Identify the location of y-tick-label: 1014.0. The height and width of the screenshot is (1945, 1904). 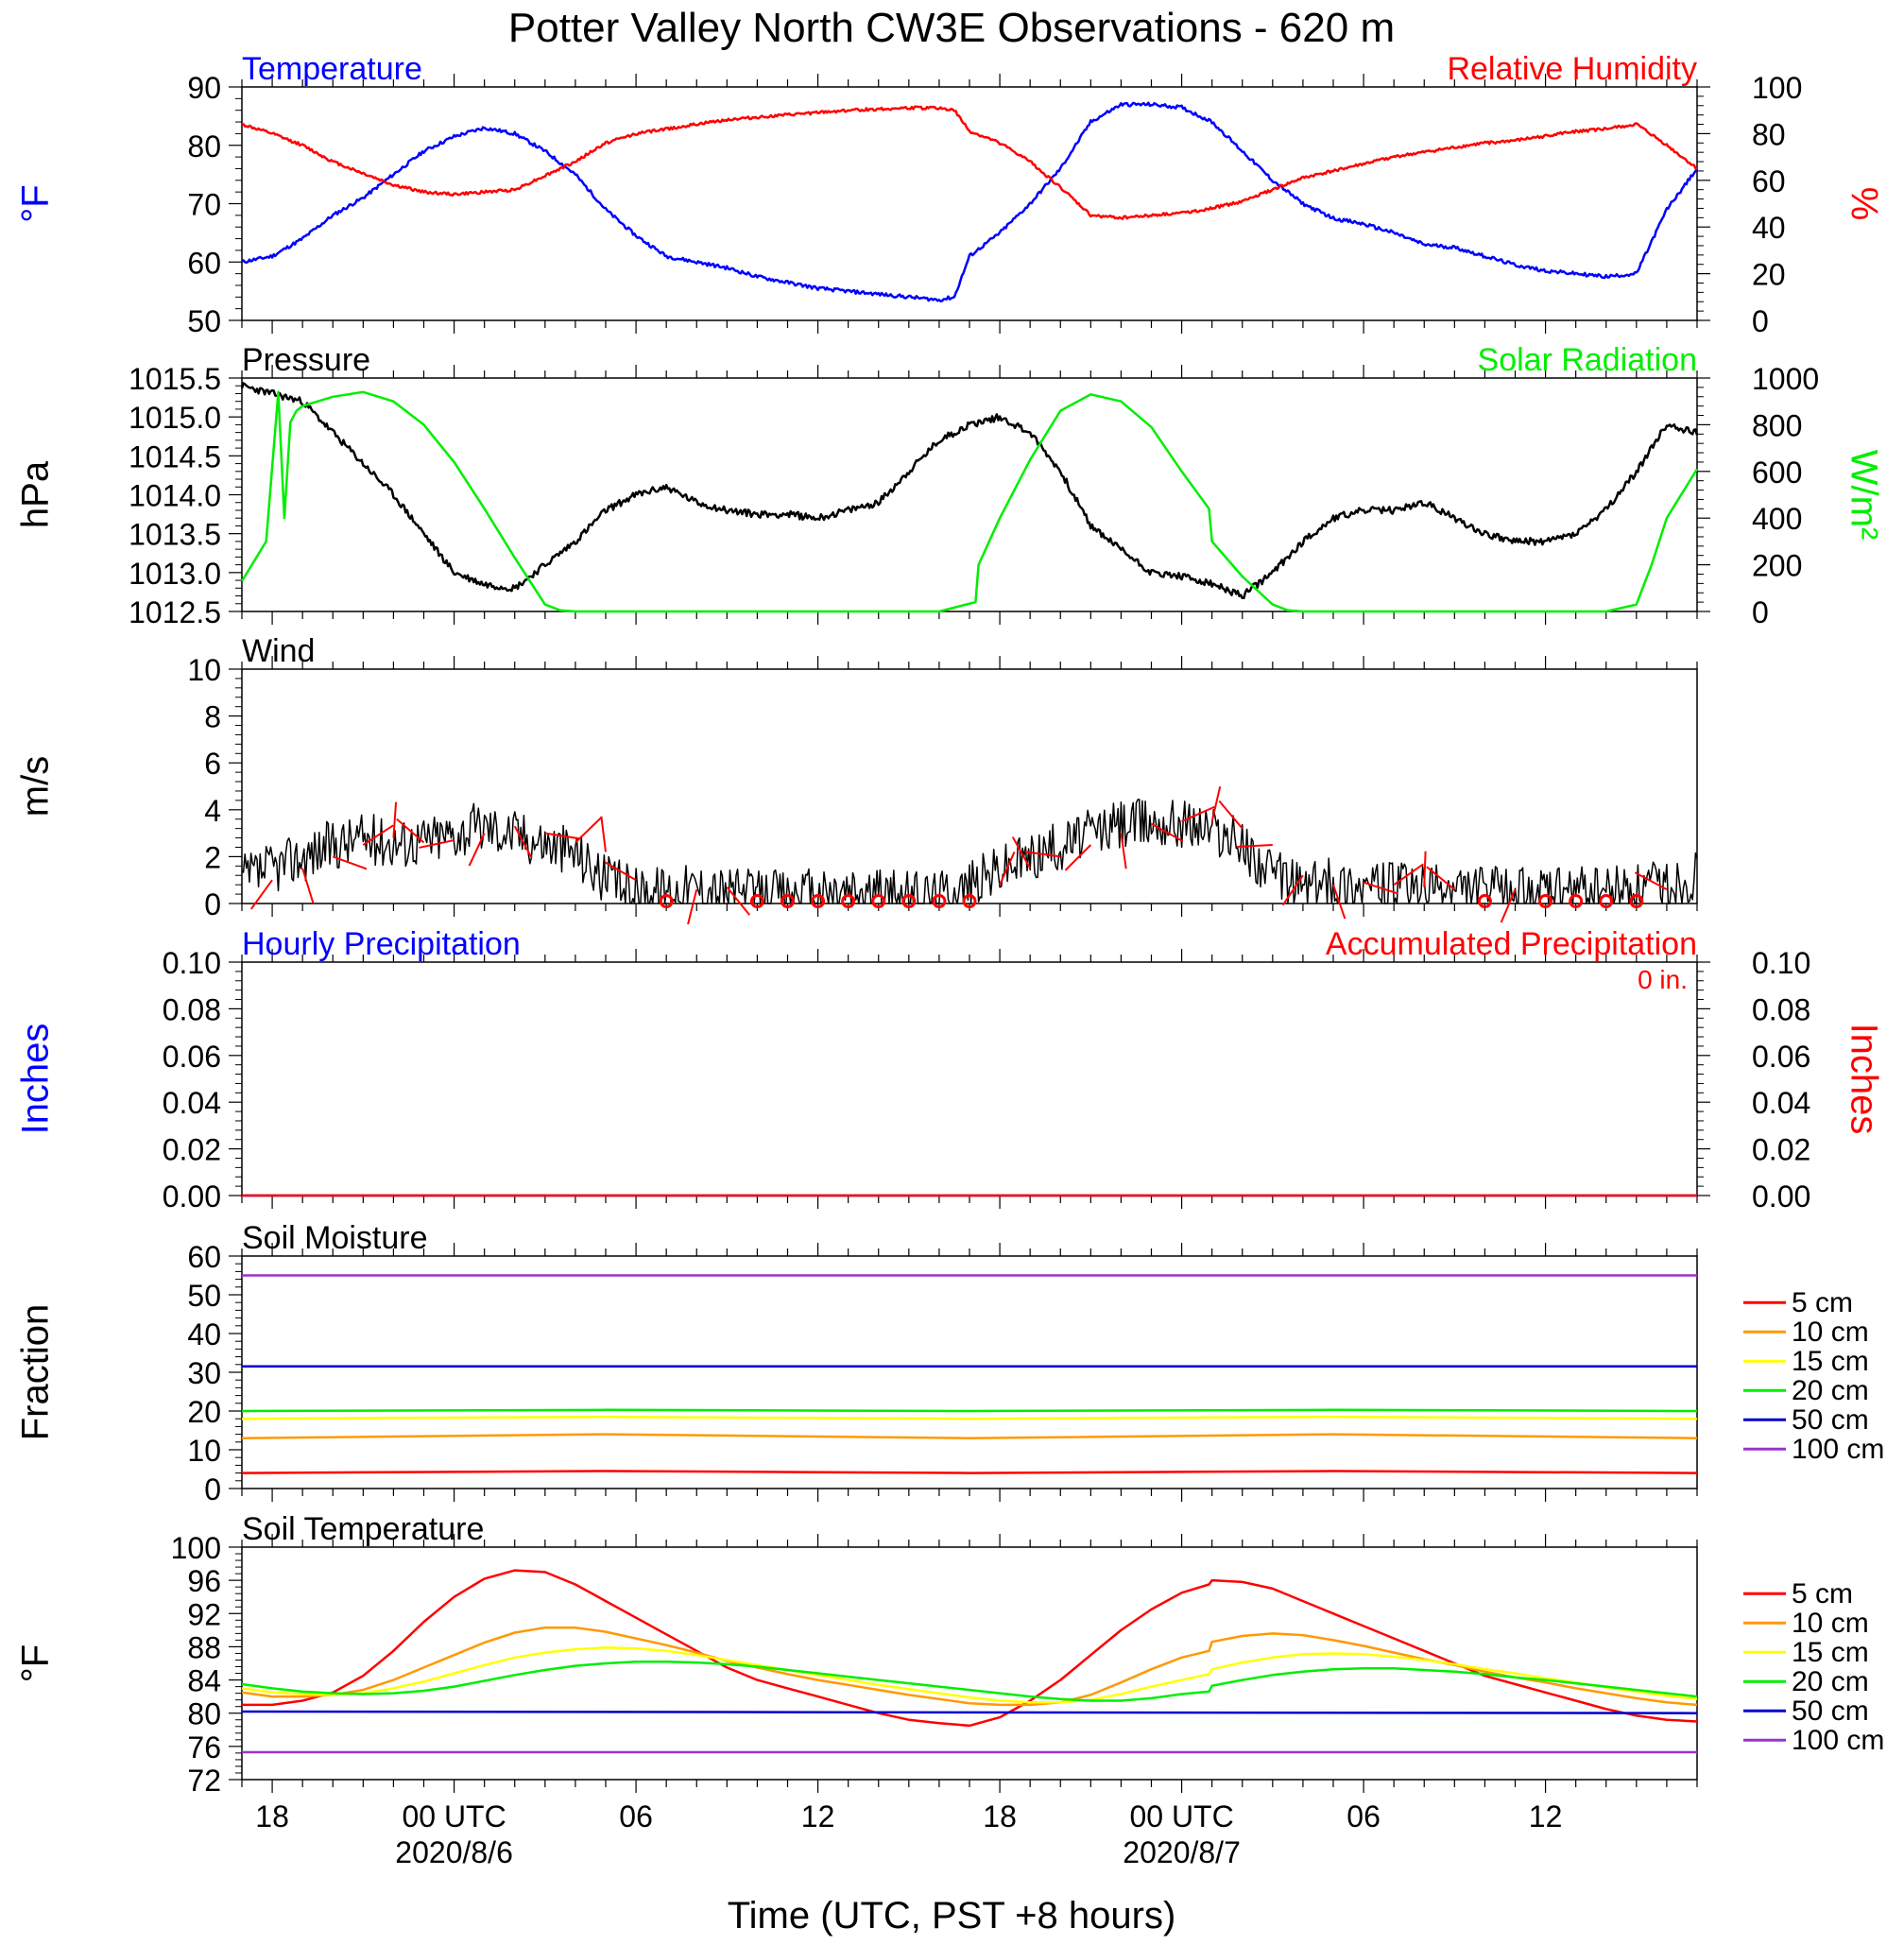
(175, 496).